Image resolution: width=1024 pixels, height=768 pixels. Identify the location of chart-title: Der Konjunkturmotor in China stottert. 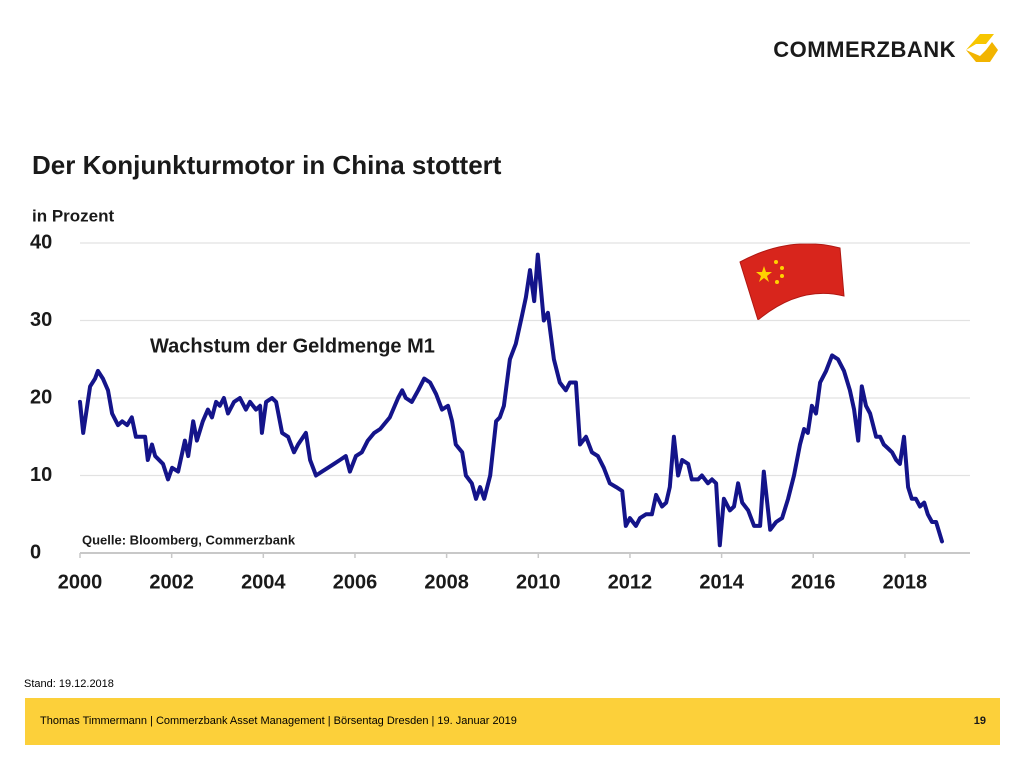
(267, 165).